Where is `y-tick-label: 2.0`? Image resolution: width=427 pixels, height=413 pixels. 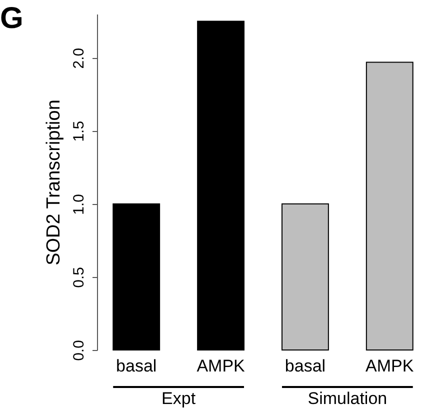 y-tick-label: 2.0 is located at coordinates (79, 58).